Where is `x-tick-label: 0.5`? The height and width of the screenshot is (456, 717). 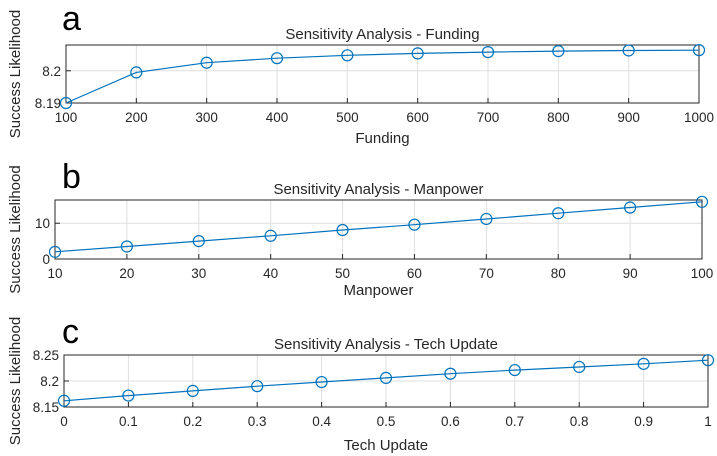 x-tick-label: 0.5 is located at coordinates (386, 421).